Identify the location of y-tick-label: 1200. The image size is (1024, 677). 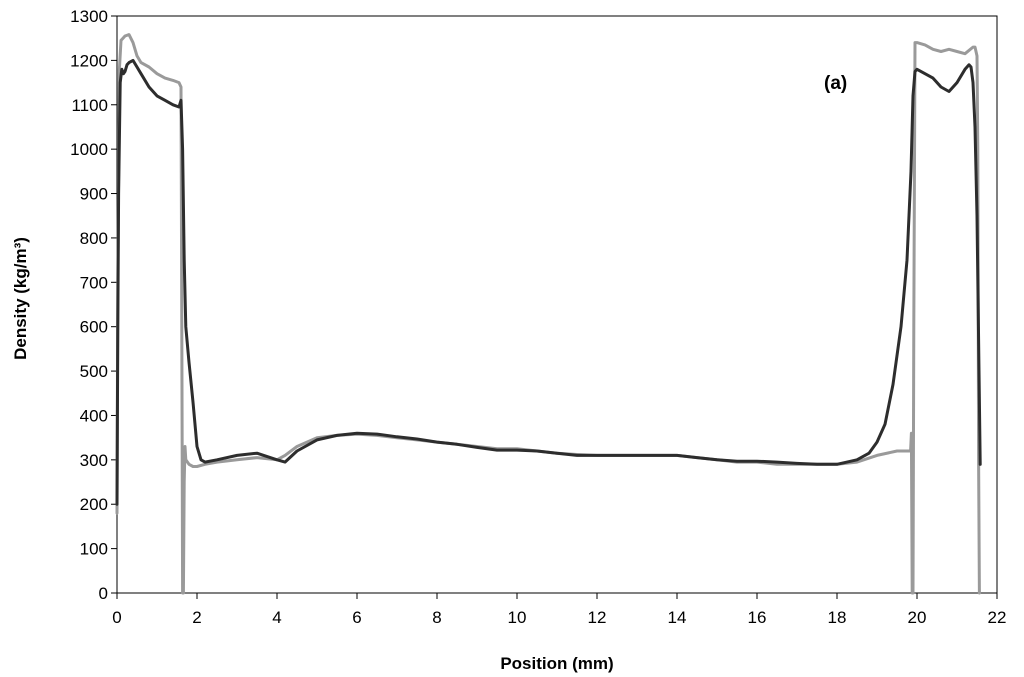
(89, 60).